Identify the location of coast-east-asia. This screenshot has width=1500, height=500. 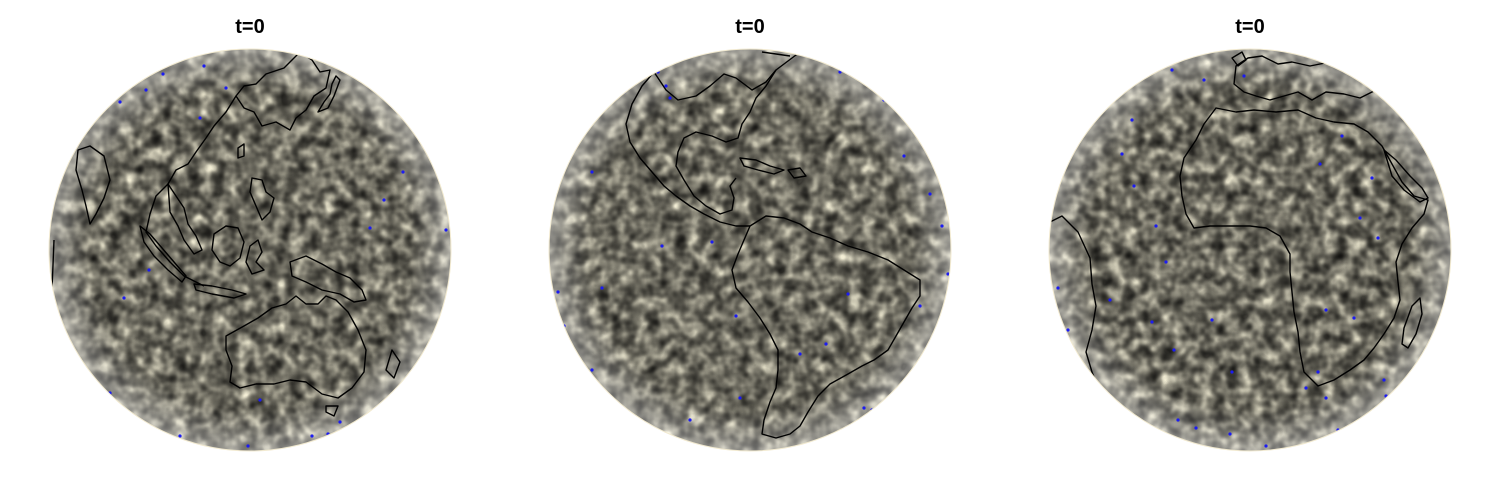
(283, 91).